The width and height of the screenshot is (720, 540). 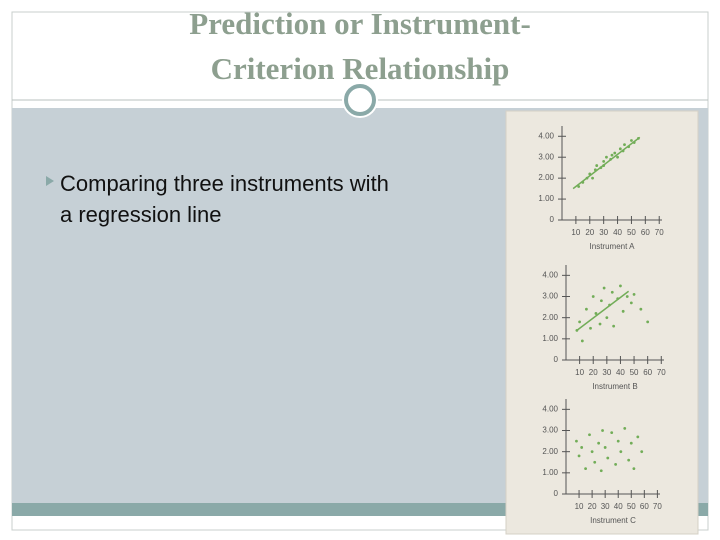 I want to click on bullet-icon, so click(x=50, y=181).